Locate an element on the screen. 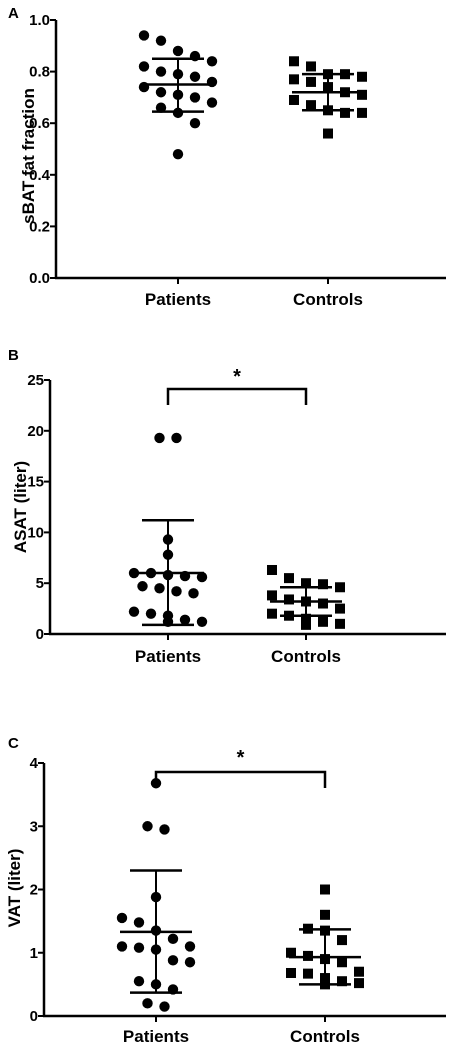  category-label-controls-c: Controls is located at coordinates (325, 1036).